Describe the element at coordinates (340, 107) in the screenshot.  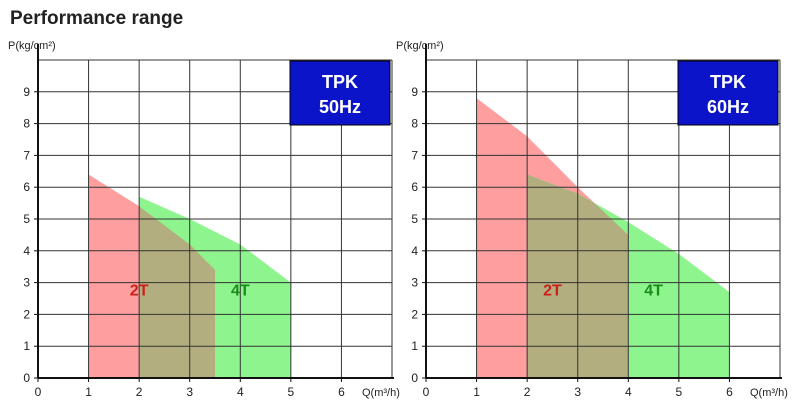
I see `badge-frequency-text: 50Hz` at that location.